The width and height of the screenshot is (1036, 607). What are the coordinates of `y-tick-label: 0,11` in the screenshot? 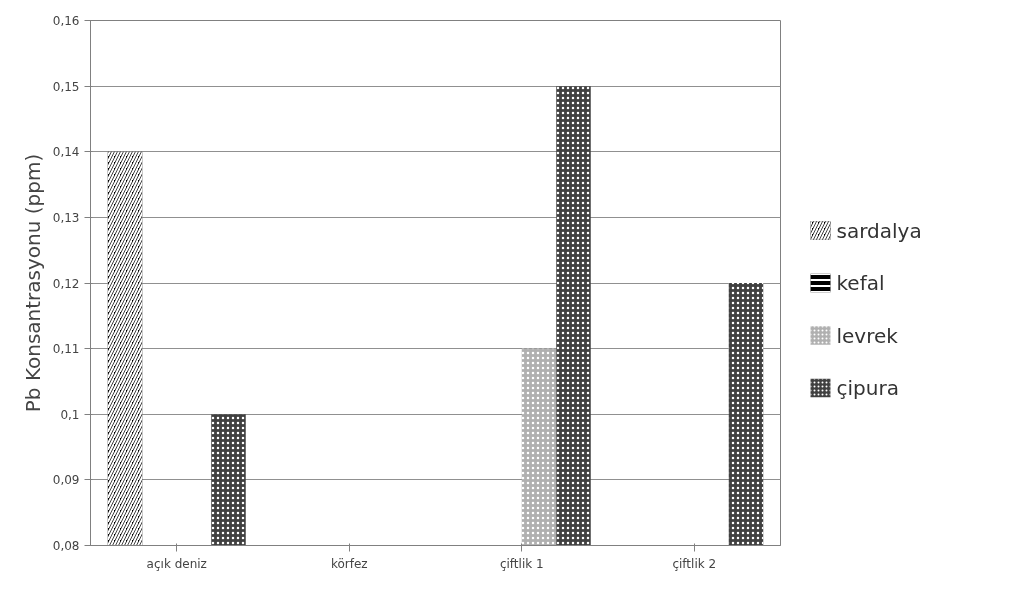 It's located at (66, 349).